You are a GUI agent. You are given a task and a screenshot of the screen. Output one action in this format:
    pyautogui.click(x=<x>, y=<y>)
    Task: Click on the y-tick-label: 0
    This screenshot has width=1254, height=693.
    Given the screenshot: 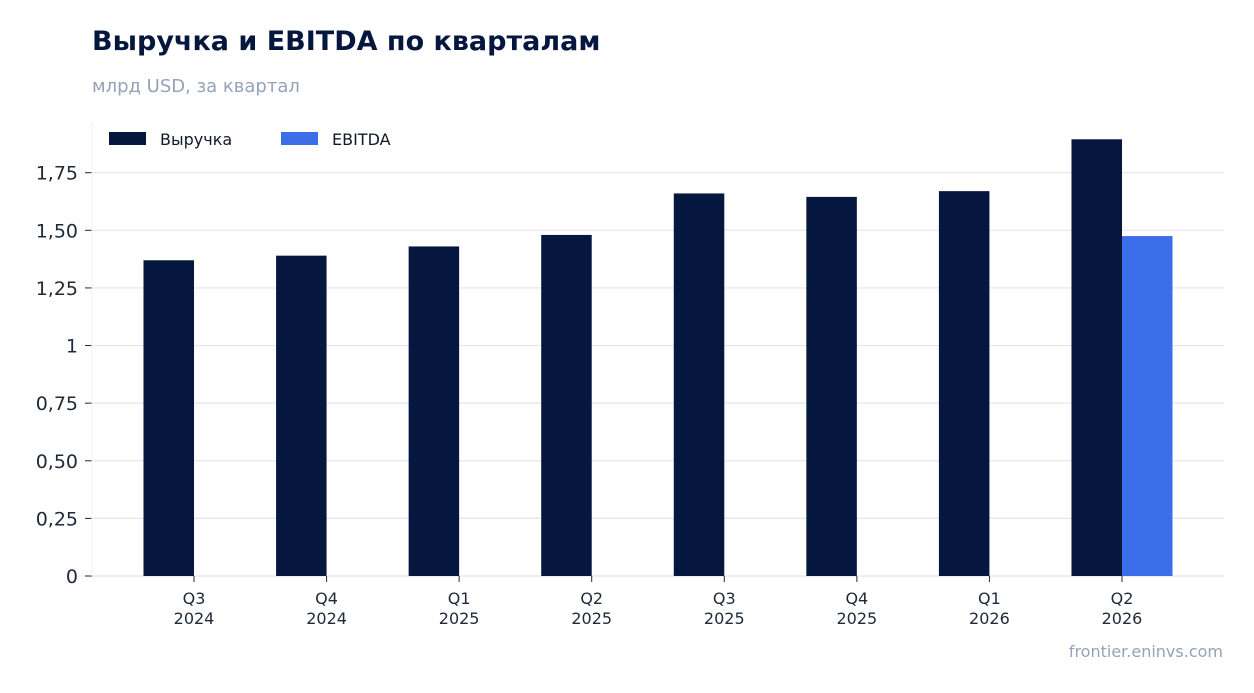 What is the action you would take?
    pyautogui.click(x=72, y=577)
    